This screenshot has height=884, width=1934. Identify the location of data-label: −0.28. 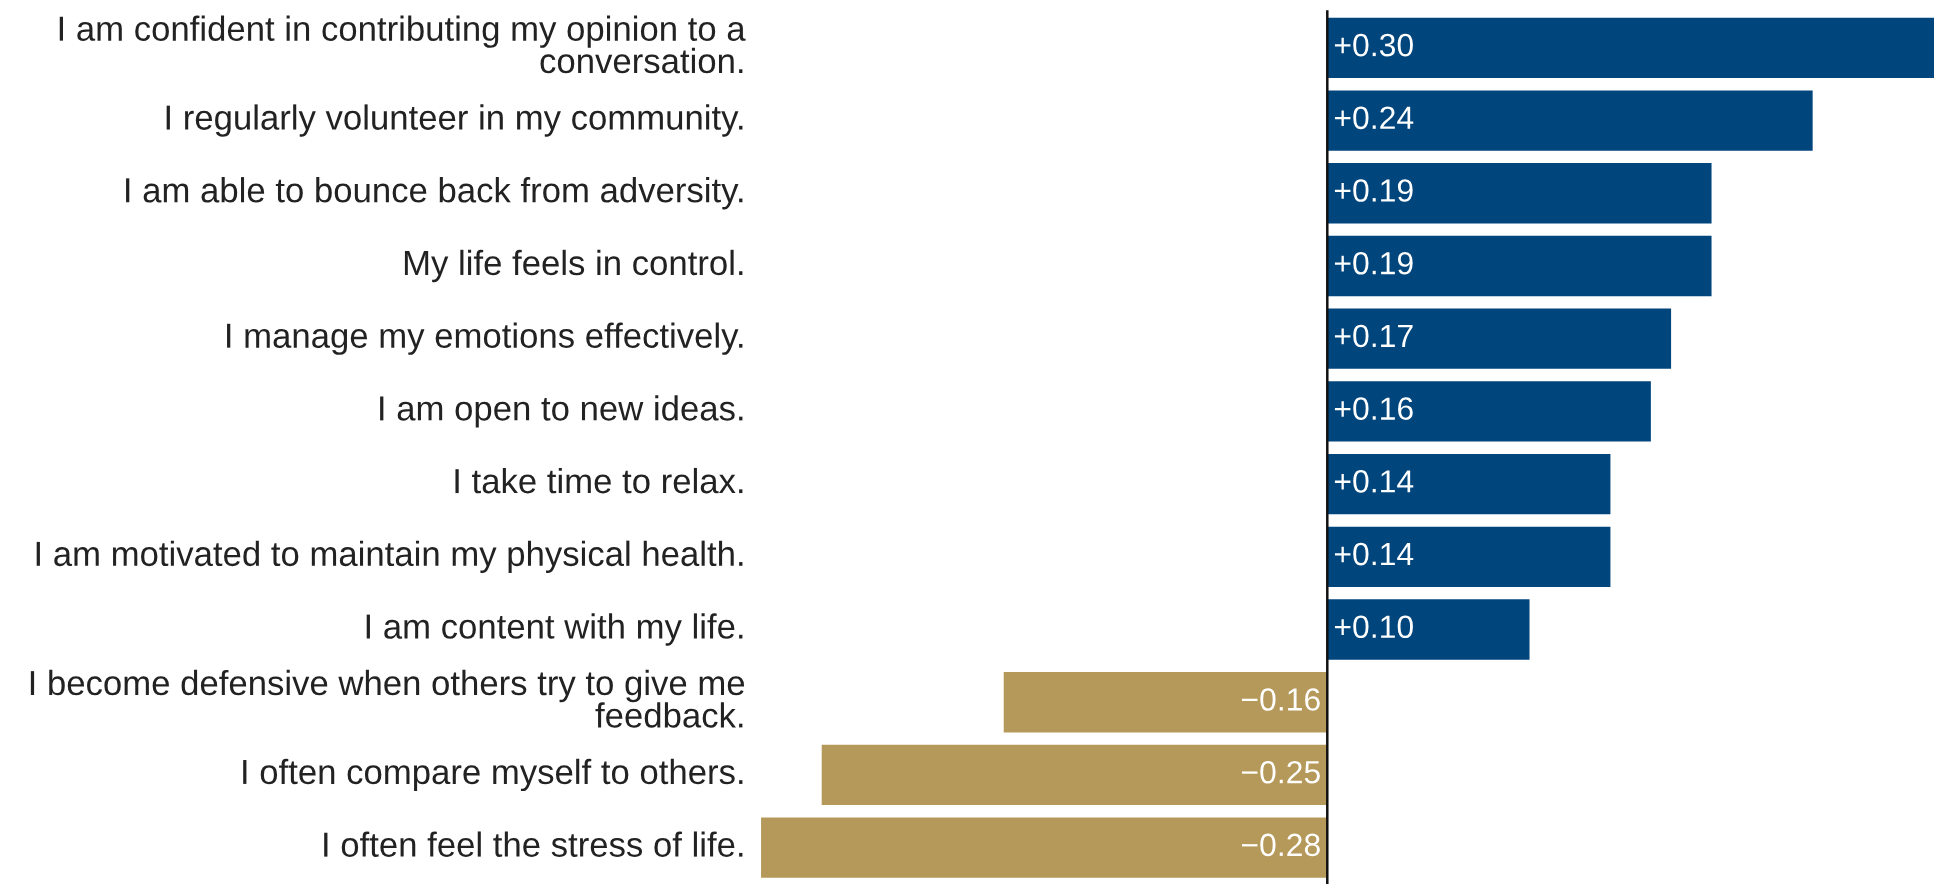
(1280, 845).